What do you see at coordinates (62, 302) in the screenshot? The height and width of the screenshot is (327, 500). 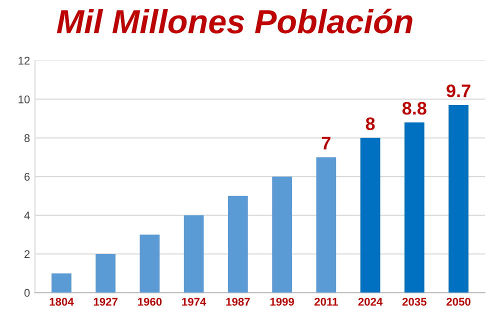 I see `x-tick-label: 1804` at bounding box center [62, 302].